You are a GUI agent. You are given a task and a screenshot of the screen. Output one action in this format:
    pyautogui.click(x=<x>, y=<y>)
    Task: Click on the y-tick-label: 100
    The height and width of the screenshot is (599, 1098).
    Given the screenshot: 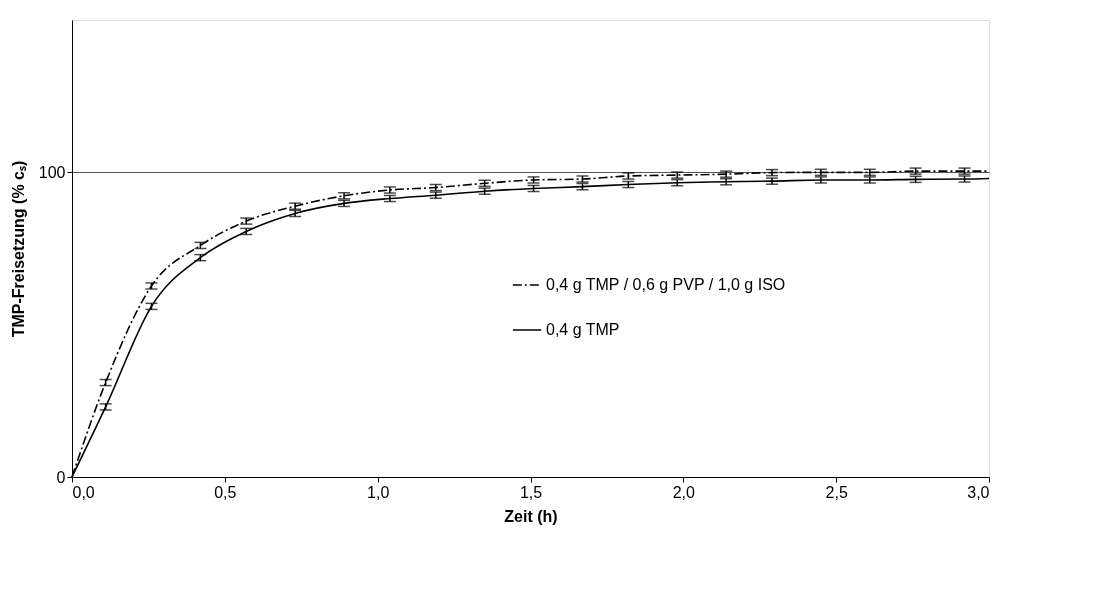 What is the action you would take?
    pyautogui.click(x=52, y=172)
    